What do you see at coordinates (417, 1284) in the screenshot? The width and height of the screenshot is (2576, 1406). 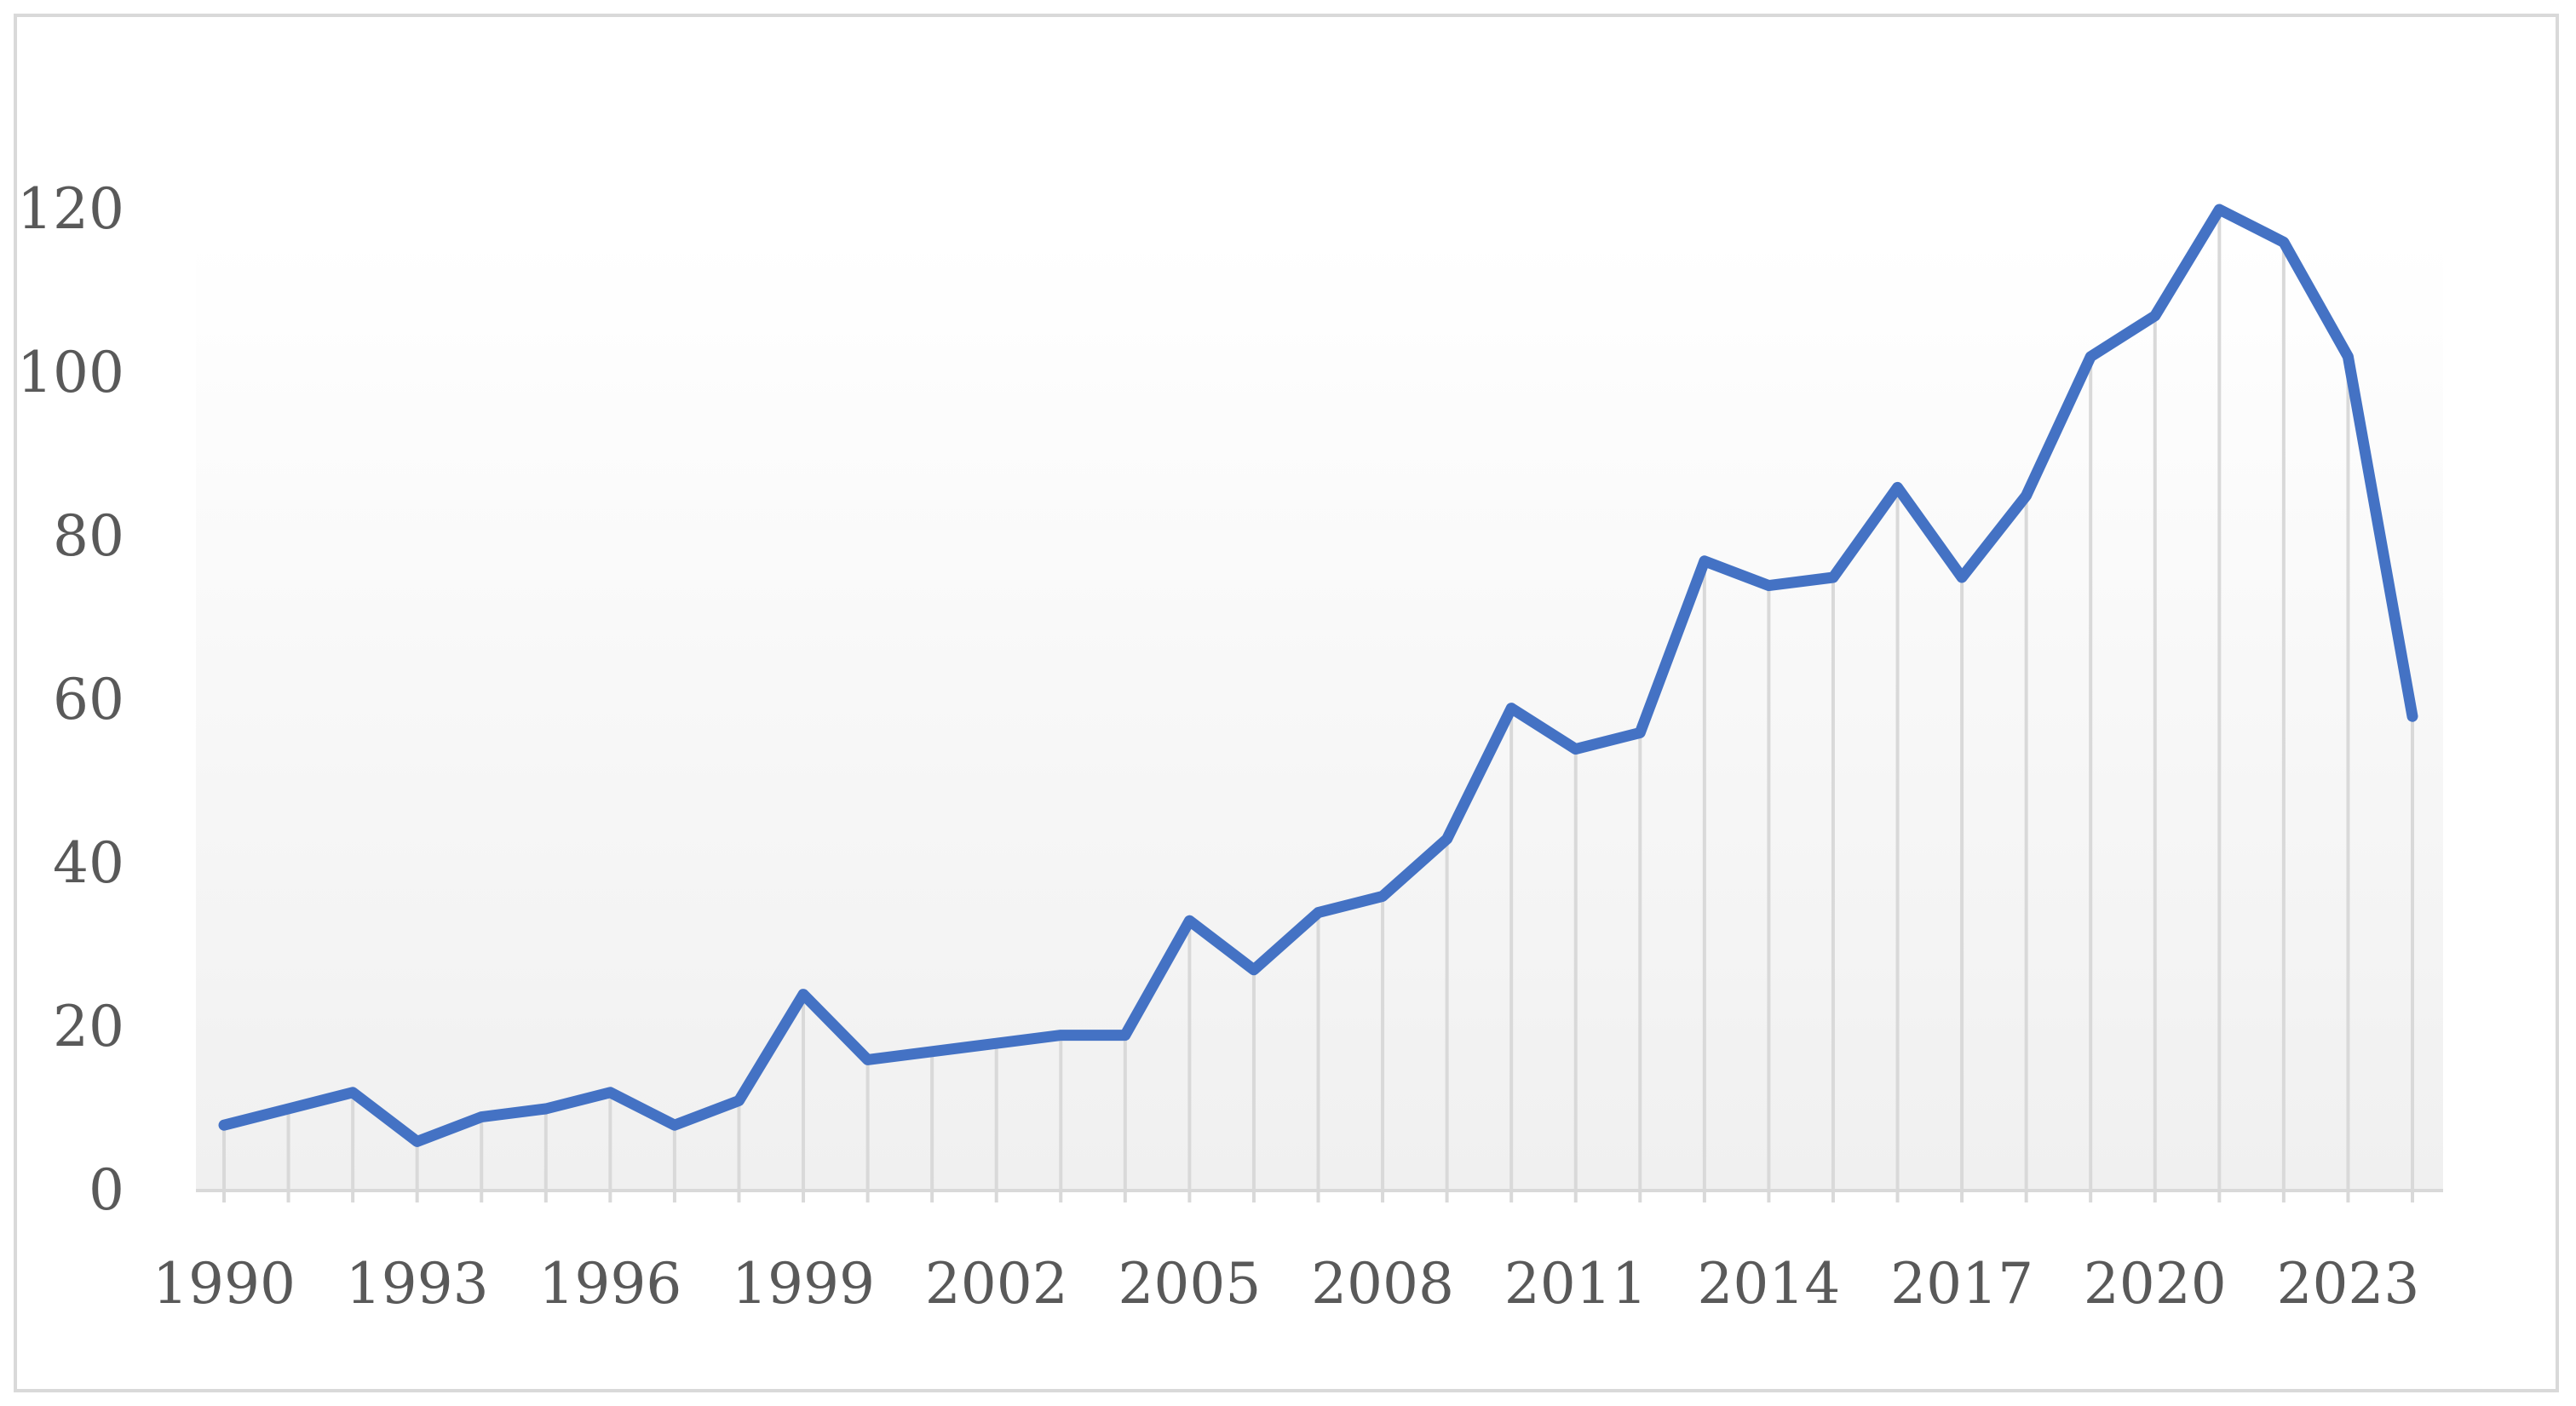 I see `x-tick-label: 1993` at bounding box center [417, 1284].